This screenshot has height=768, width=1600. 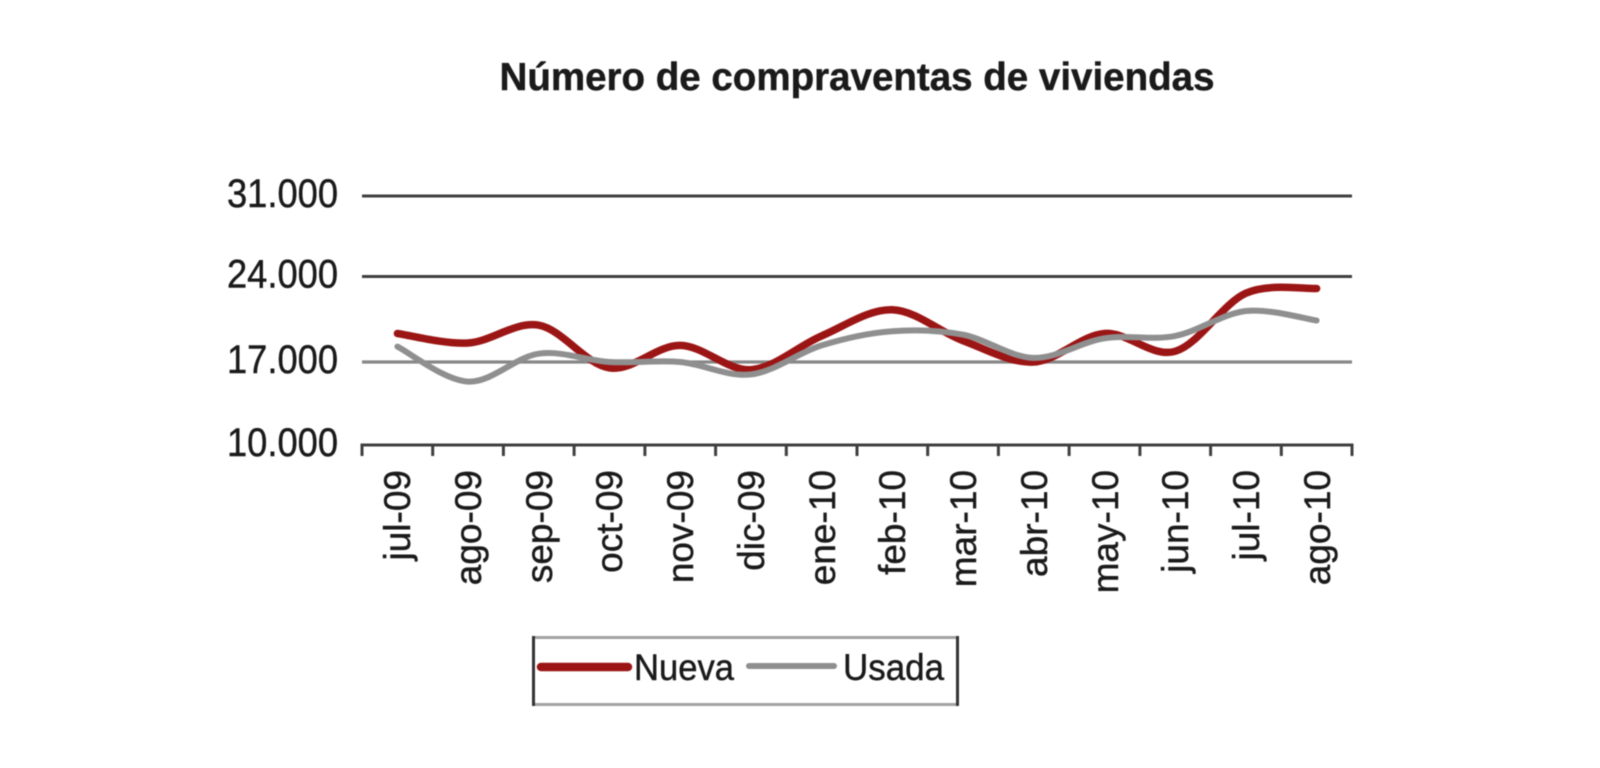 What do you see at coordinates (857, 77) in the screenshot?
I see `svg-text:Número de compraventas de vivi: Número de compraventas de viviendas` at bounding box center [857, 77].